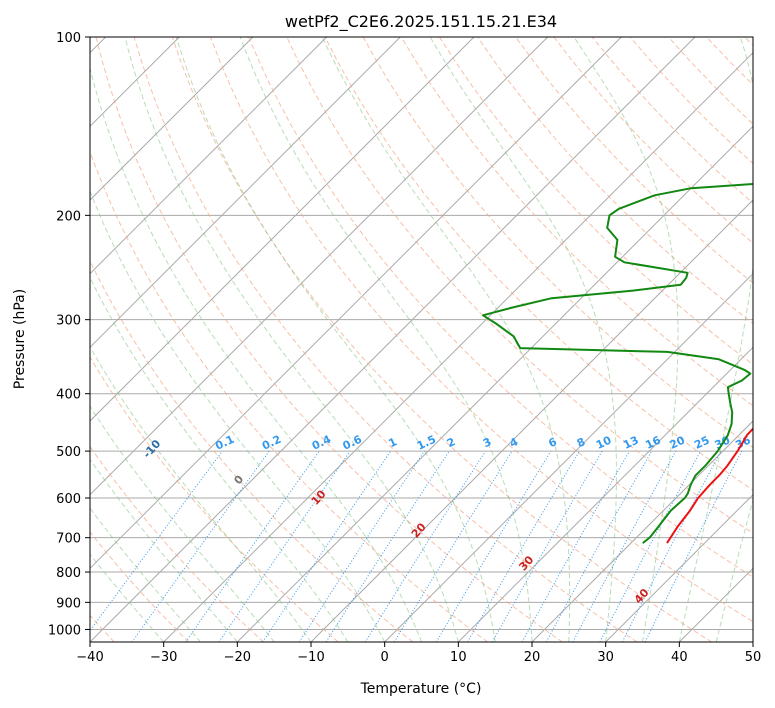 Image resolution: width=775 pixels, height=708 pixels. Describe the element at coordinates (68, 321) in the screenshot. I see `y-tick-label: 300` at that location.